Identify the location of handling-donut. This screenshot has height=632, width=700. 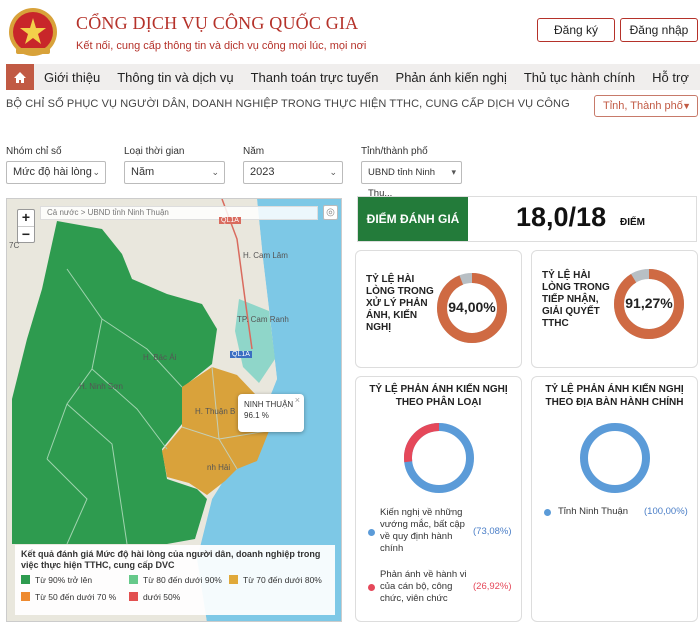
(472, 308).